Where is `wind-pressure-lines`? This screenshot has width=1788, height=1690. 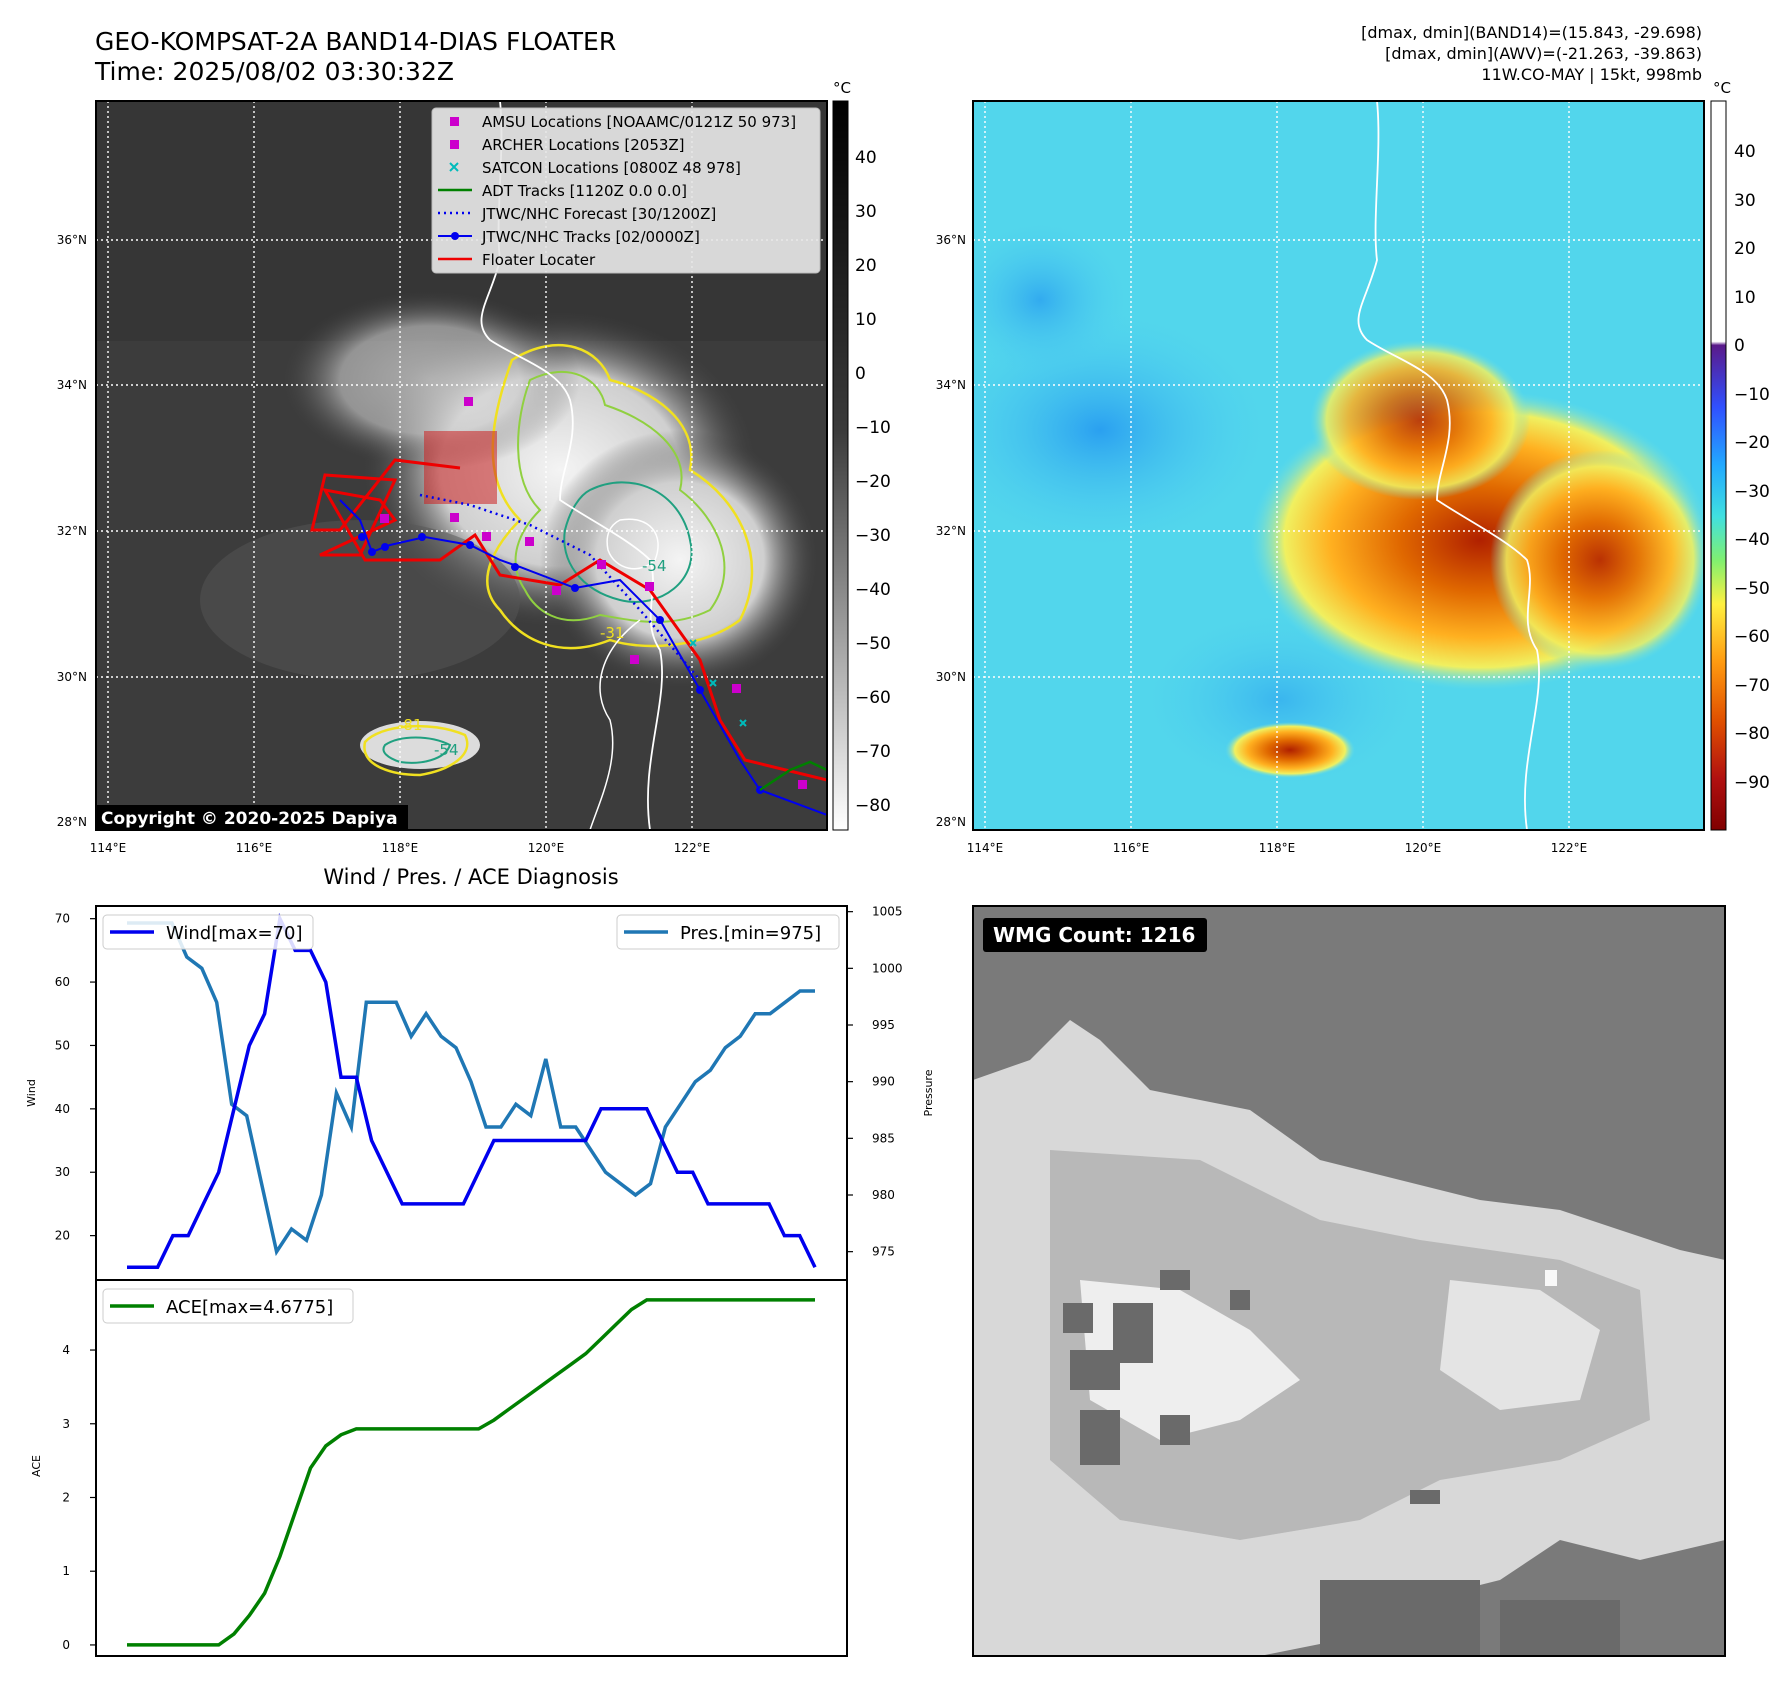
wind-pressure-lines is located at coordinates (472, 1091).